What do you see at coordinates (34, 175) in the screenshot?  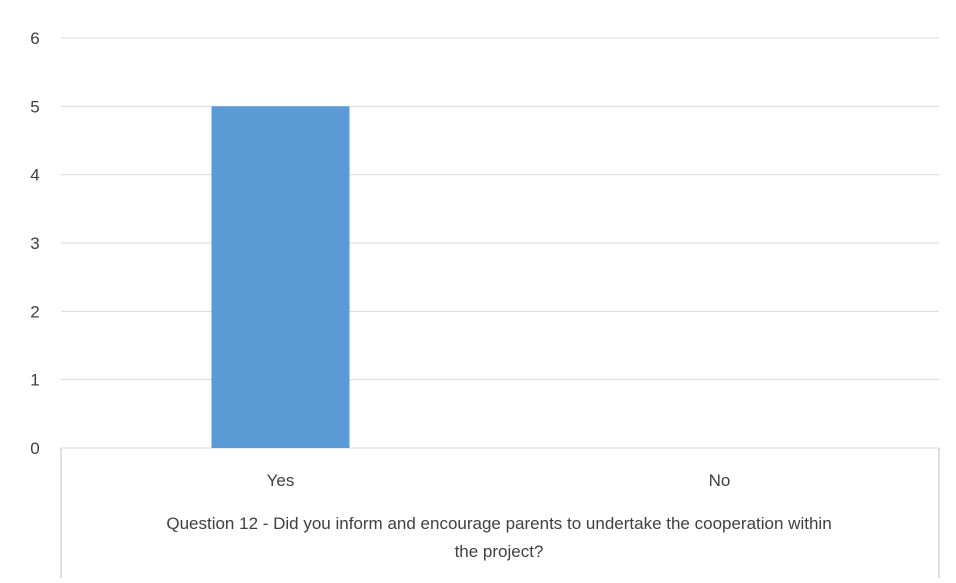 I see `y-tick-label-4: 4` at bounding box center [34, 175].